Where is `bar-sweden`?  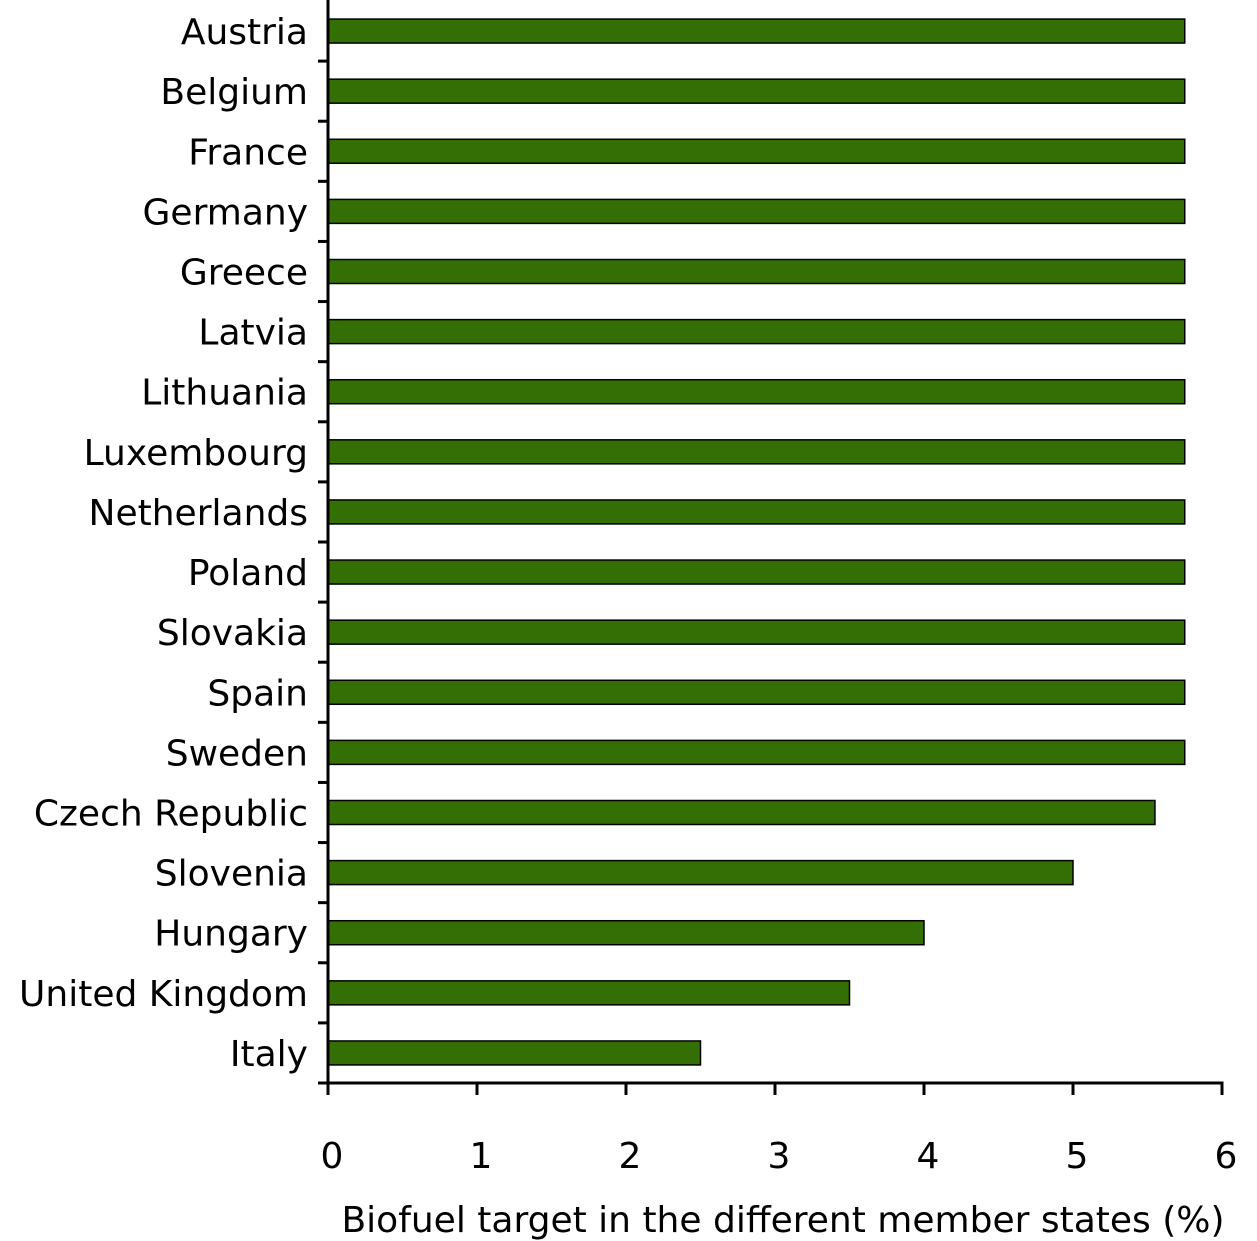 bar-sweden is located at coordinates (756, 752).